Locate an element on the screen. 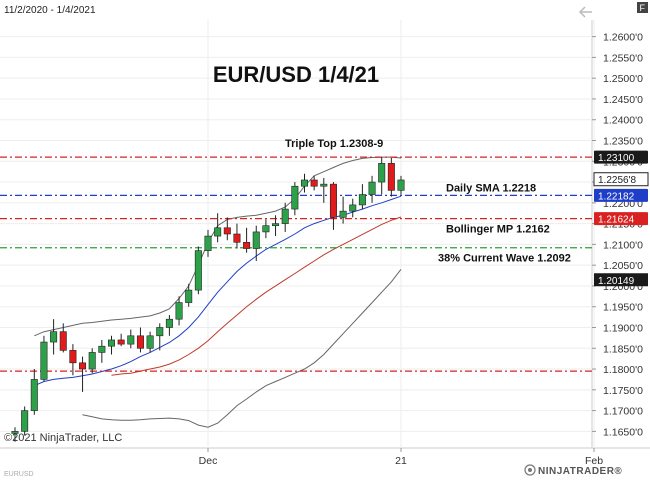 This screenshot has width=650, height=480. y-tick-label: 1.2400'0 is located at coordinates (623, 121).